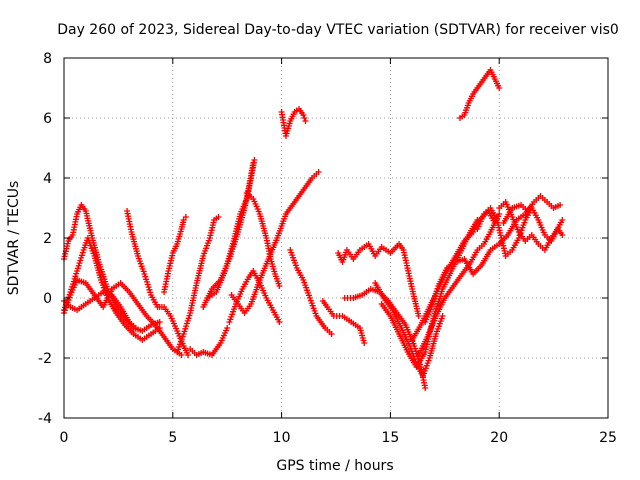  Describe the element at coordinates (47, 299) in the screenshot. I see `y-tick-label: 0` at that location.